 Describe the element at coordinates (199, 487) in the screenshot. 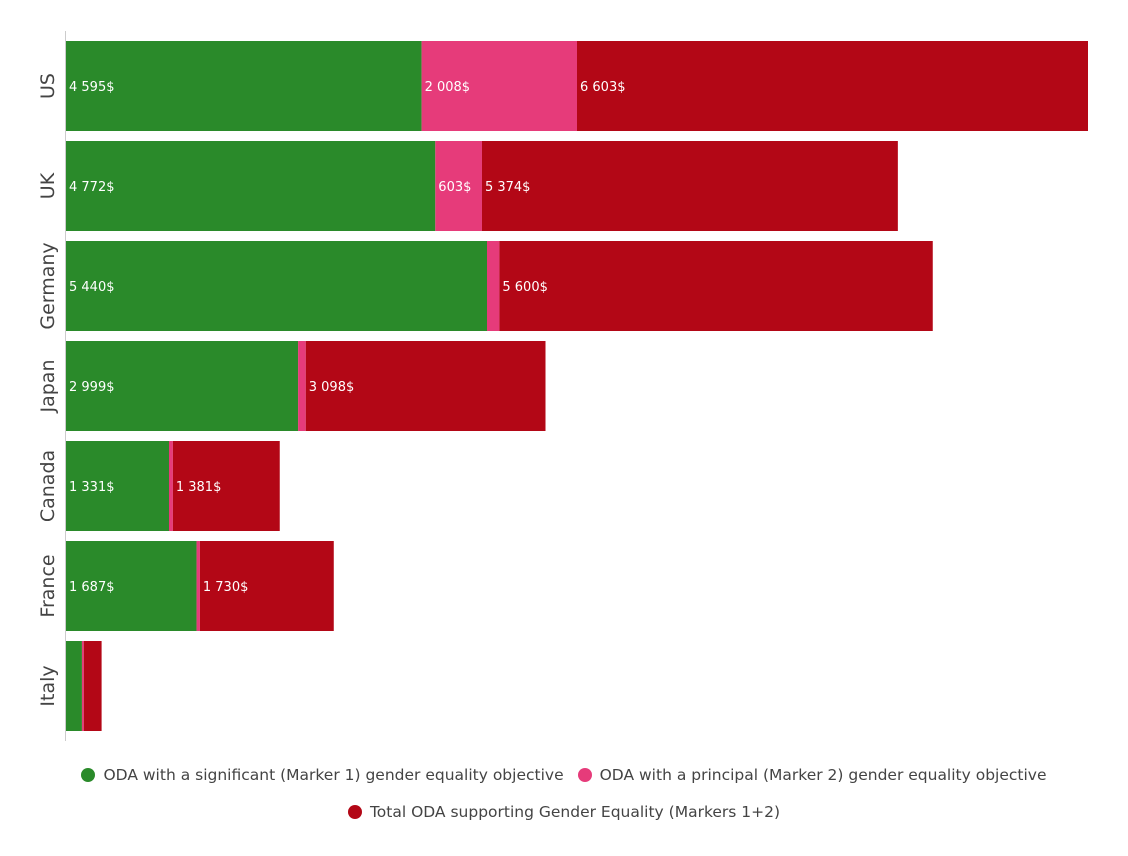

I see `data-label: 1 381$` at that location.